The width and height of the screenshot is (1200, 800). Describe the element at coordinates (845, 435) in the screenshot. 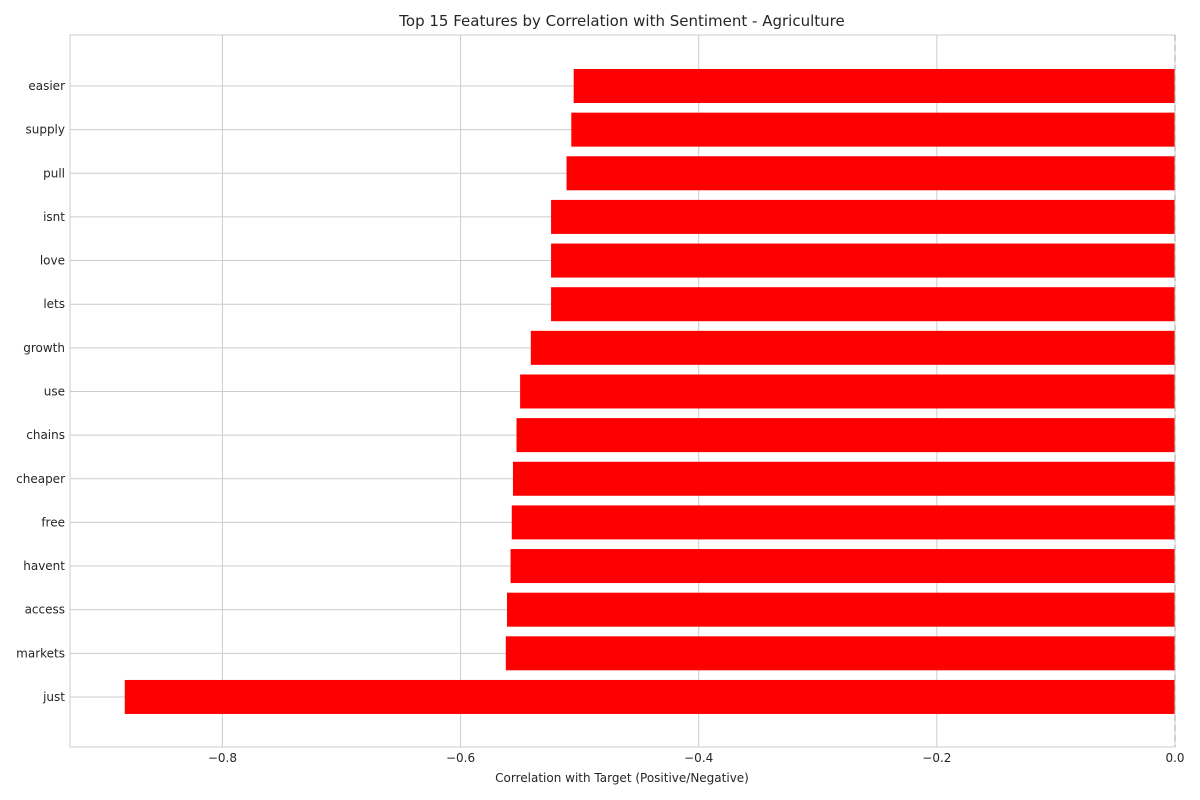

I see `bar-chains` at that location.